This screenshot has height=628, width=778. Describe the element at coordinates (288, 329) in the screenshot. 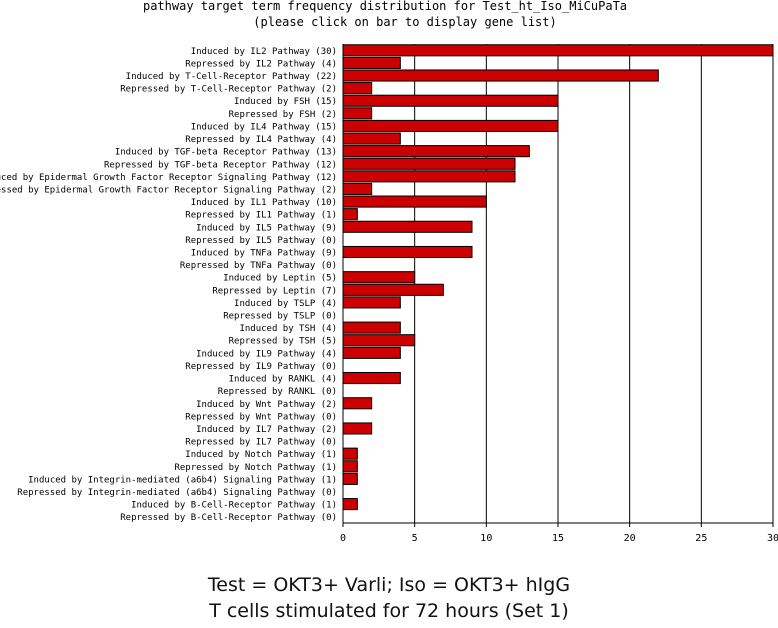

I see `category-label: Induced by TSH (4)` at that location.